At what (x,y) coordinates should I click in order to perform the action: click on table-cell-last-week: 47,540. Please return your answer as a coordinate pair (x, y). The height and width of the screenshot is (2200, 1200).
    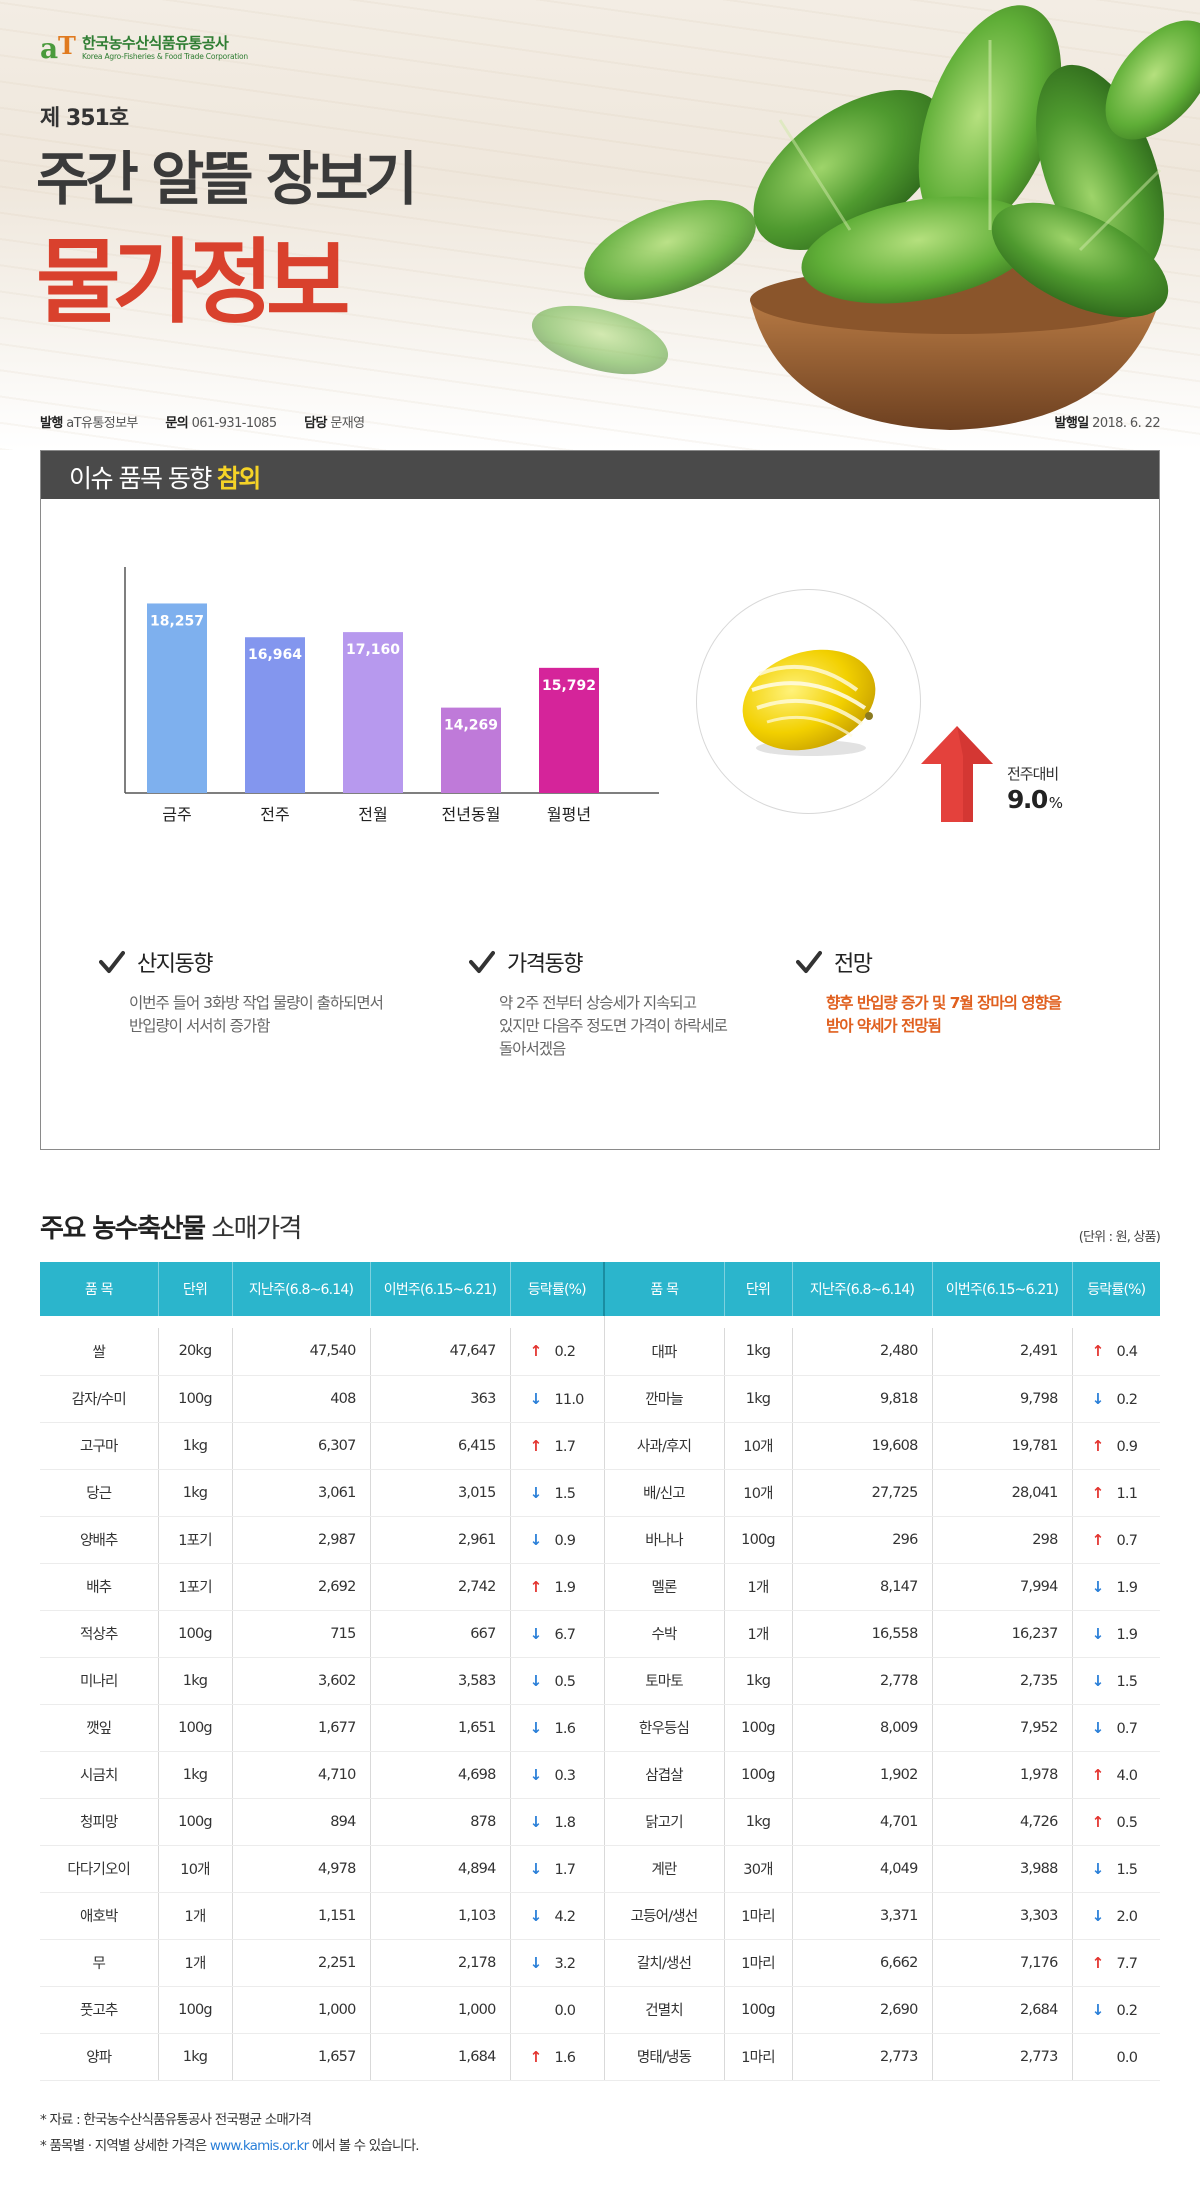
    Looking at the image, I should click on (300, 1352).